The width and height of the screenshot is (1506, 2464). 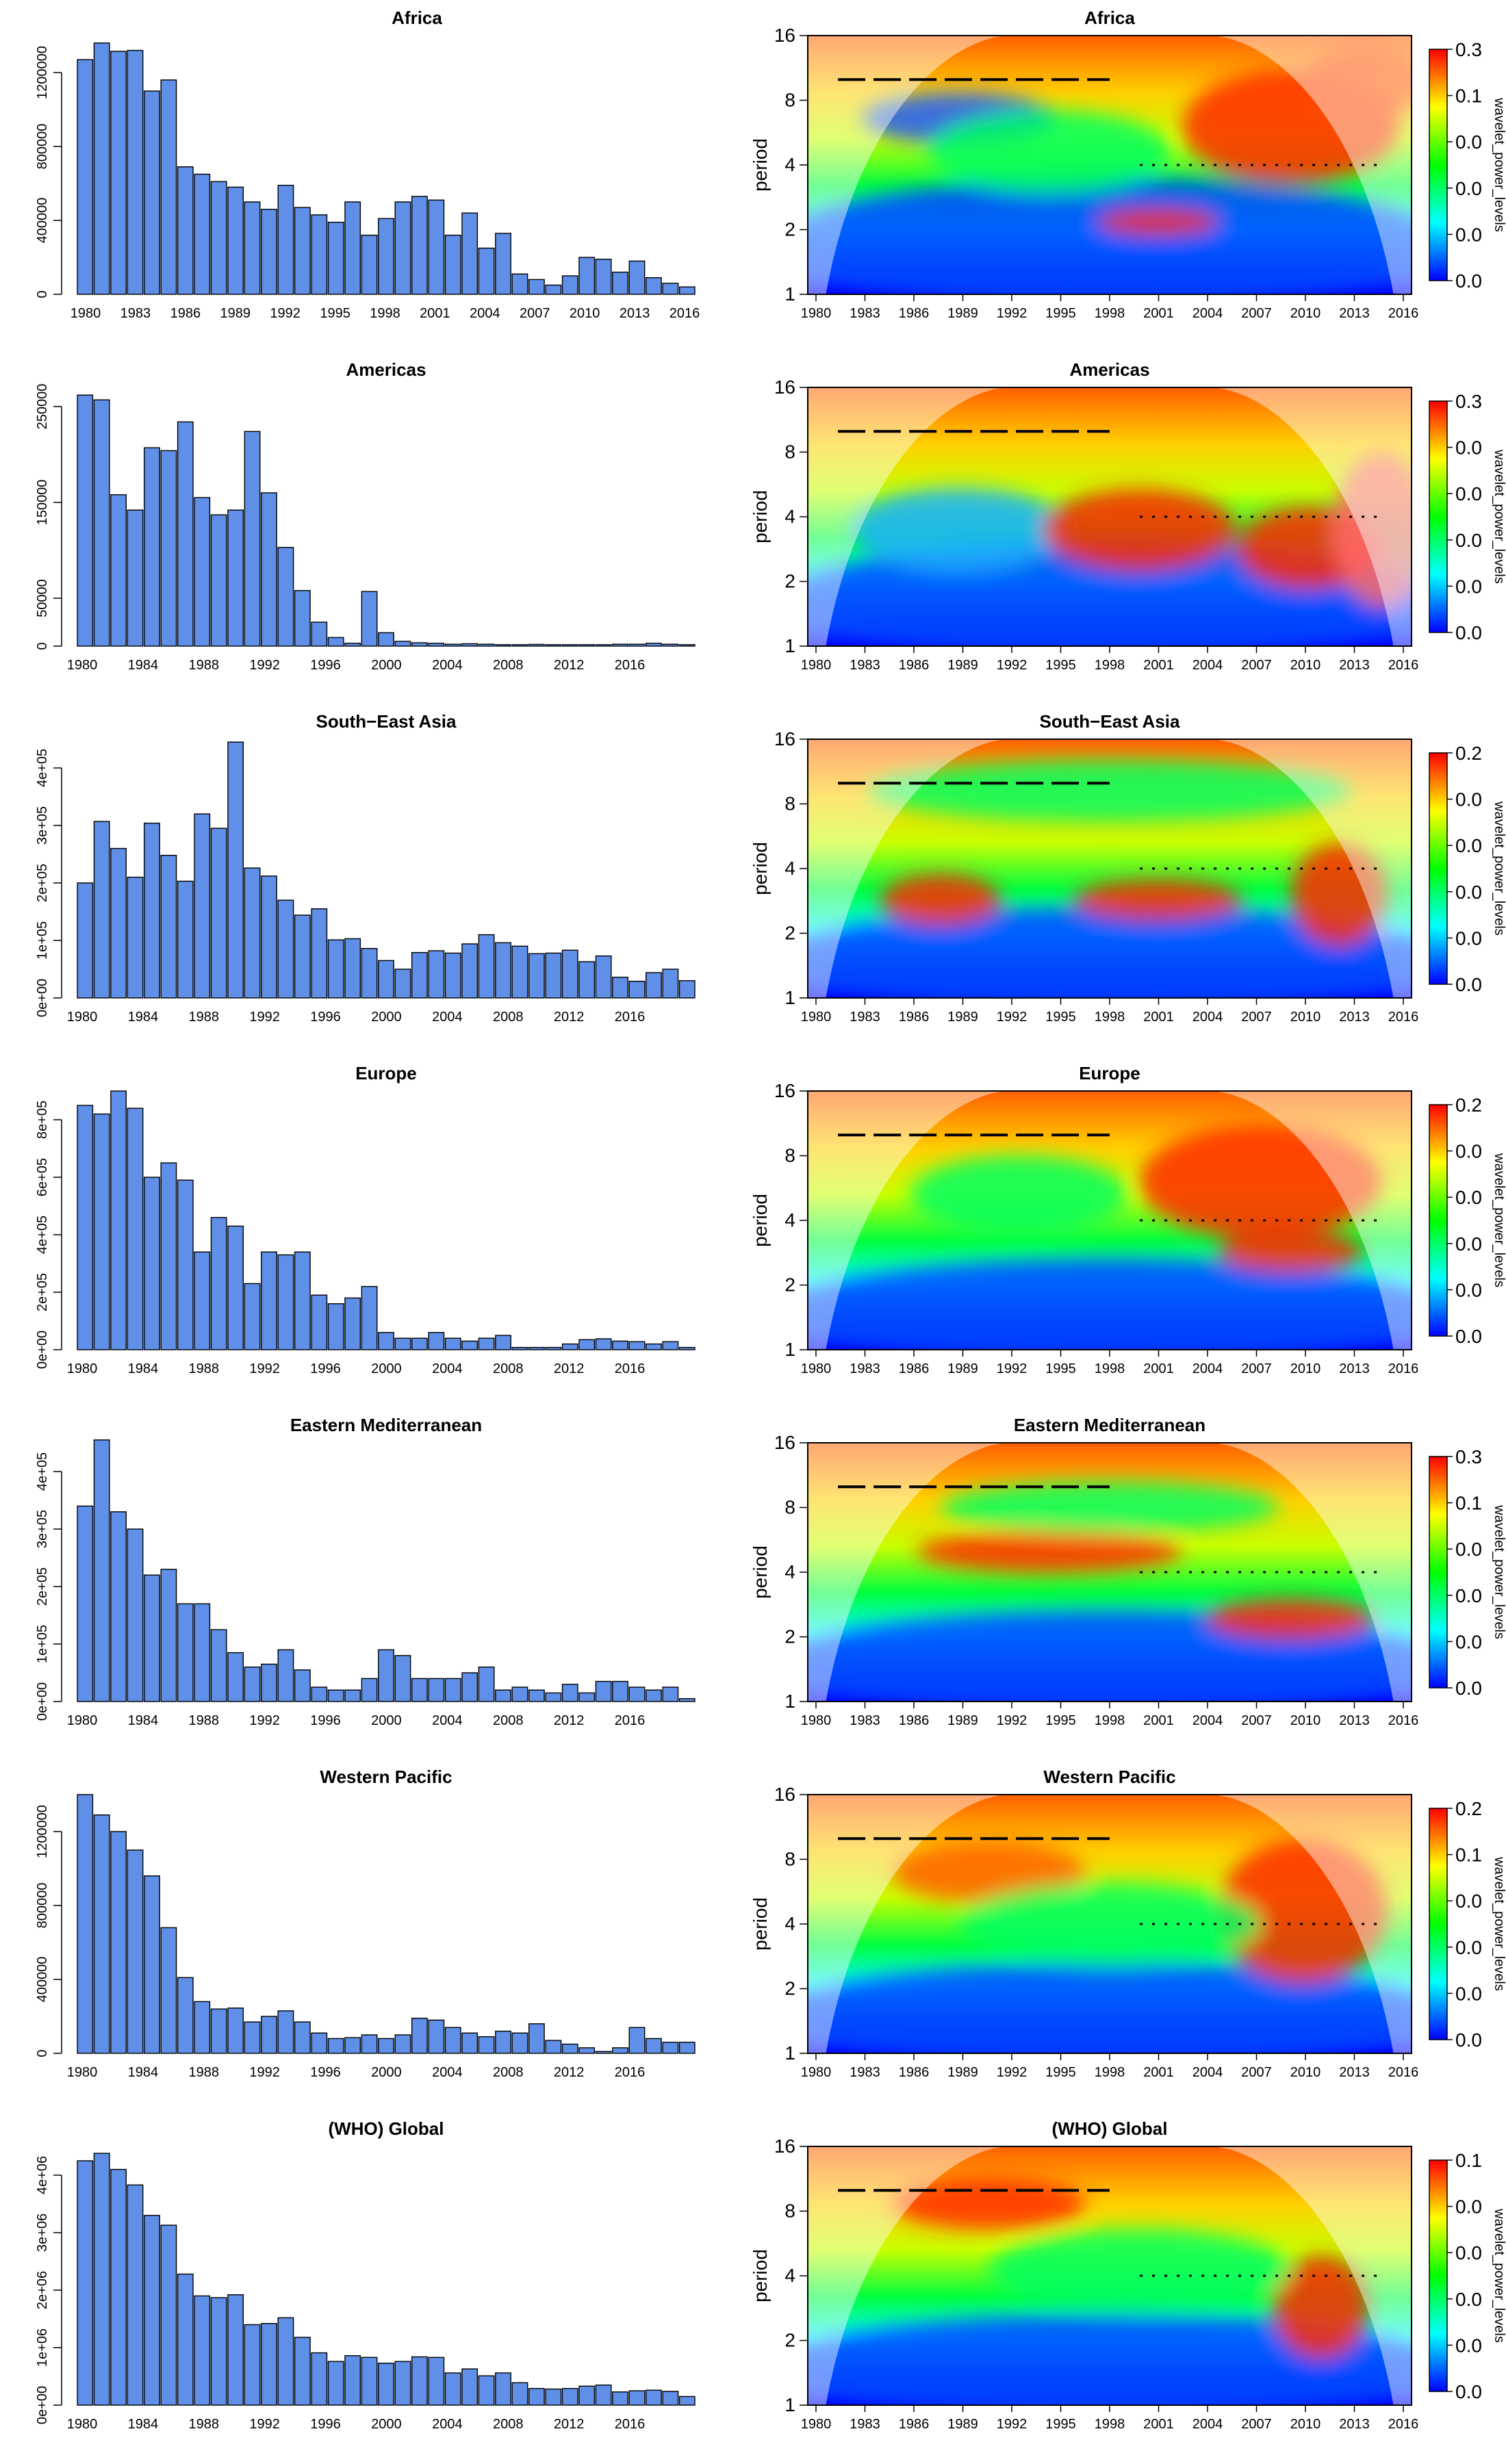 What do you see at coordinates (789, 1285) in the screenshot?
I see `wavelet-y-tick-label: 2` at bounding box center [789, 1285].